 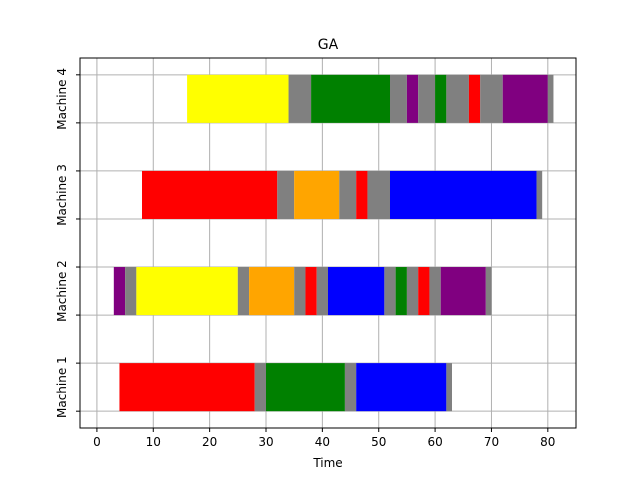 I want to click on x-tick-label: 40, so click(x=322, y=442).